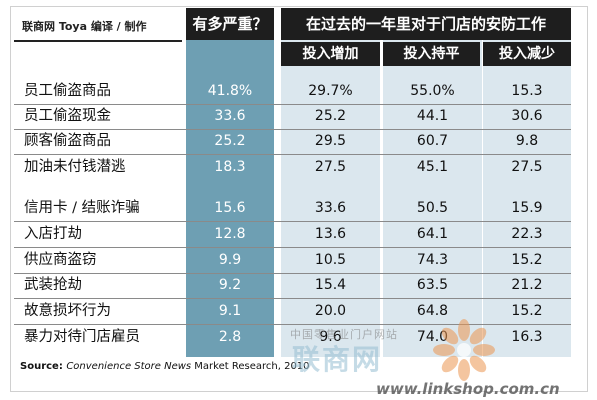 Image resolution: width=597 pixels, height=400 pixels. Describe the element at coordinates (43, 366) in the screenshot. I see `source-prefix: Source:` at that location.